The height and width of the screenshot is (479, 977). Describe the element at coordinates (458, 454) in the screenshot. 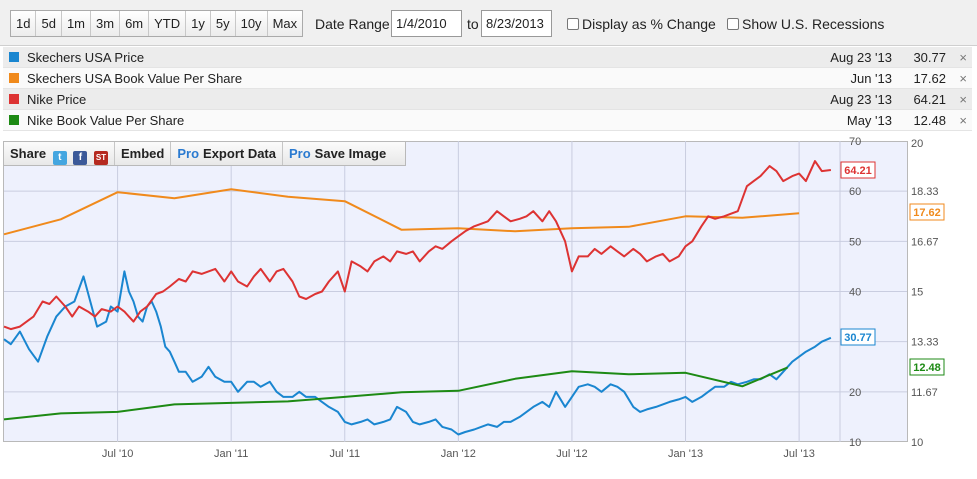

I see `x-tick-label: Jan '12` at that location.